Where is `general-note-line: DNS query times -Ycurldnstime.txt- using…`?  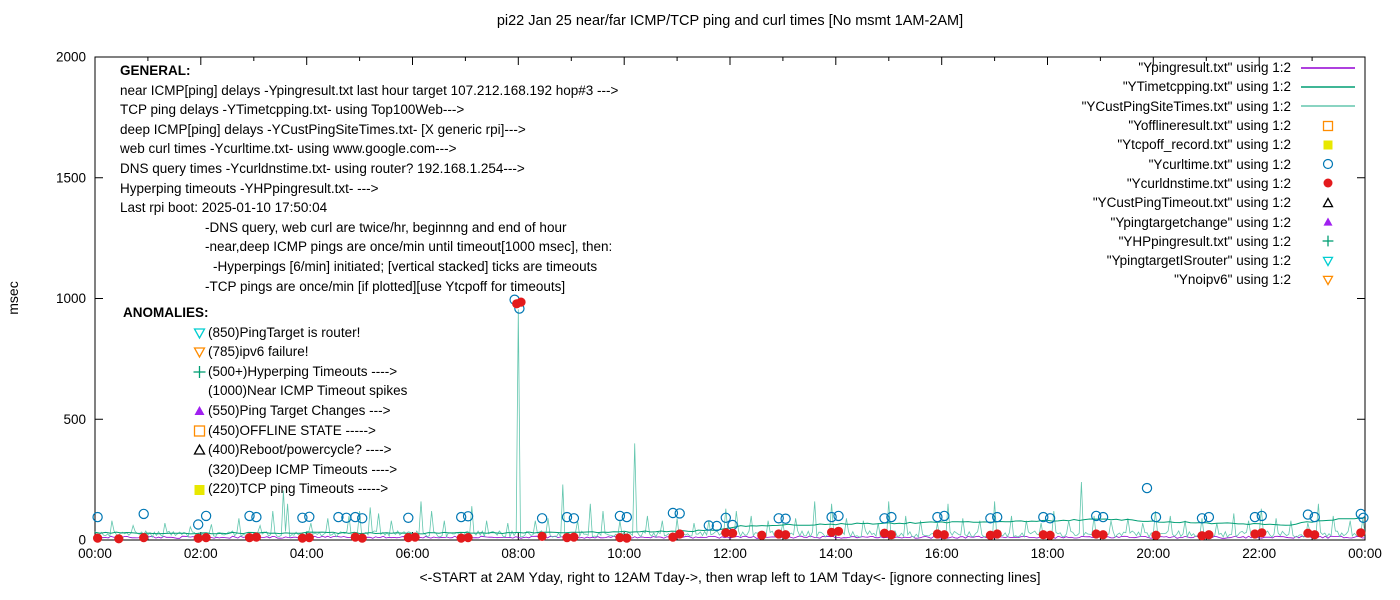
general-note-line: DNS query times -Ycurldnstime.txt- using… is located at coordinates (322, 168).